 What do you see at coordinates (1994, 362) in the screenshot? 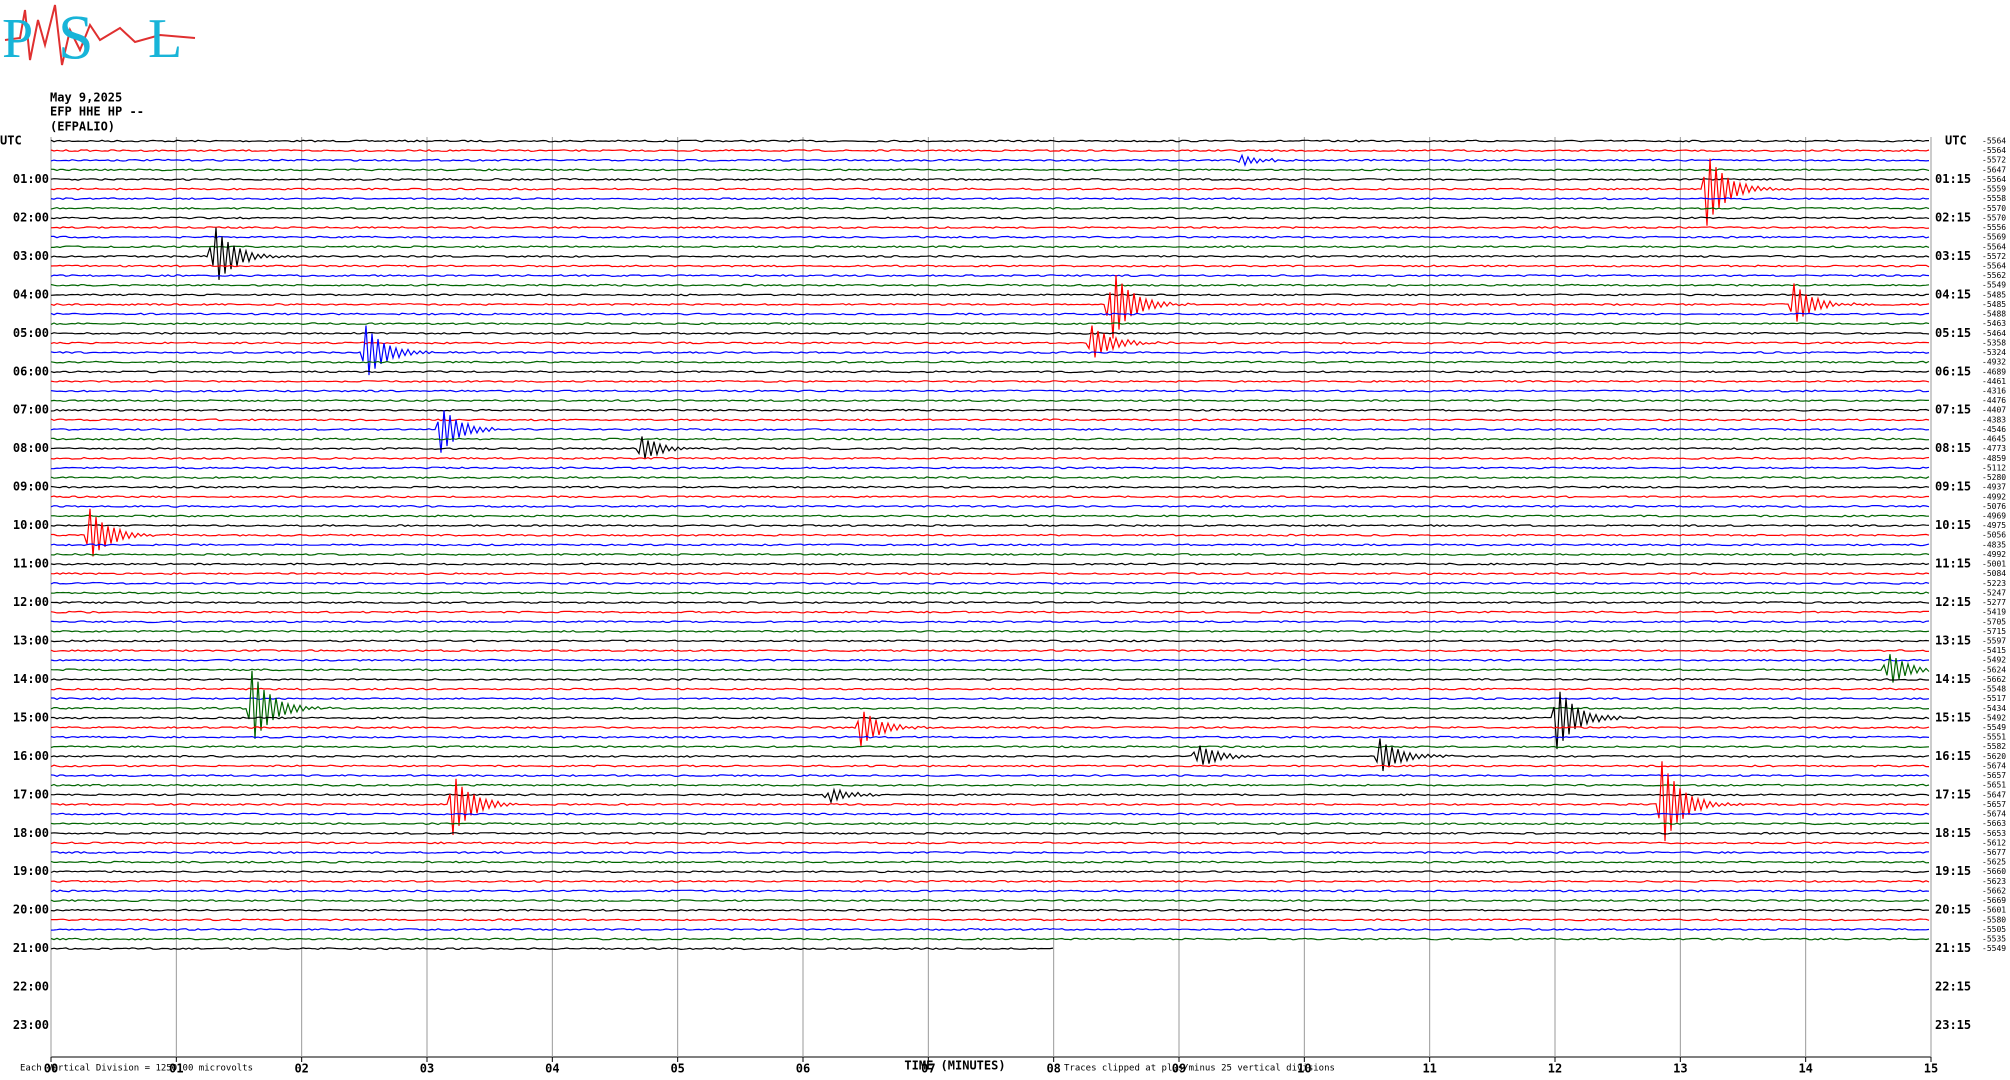
I see `trace-offset: -4932` at bounding box center [1994, 362].